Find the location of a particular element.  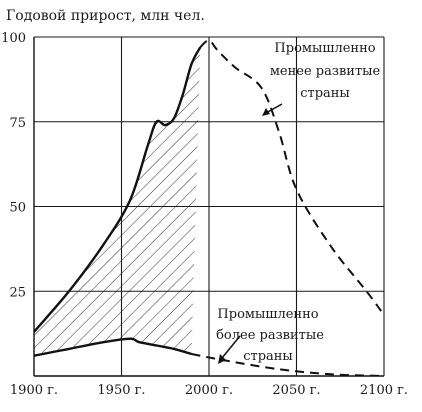

x-tick-label-1950: 1950 г. is located at coordinates (121, 390).